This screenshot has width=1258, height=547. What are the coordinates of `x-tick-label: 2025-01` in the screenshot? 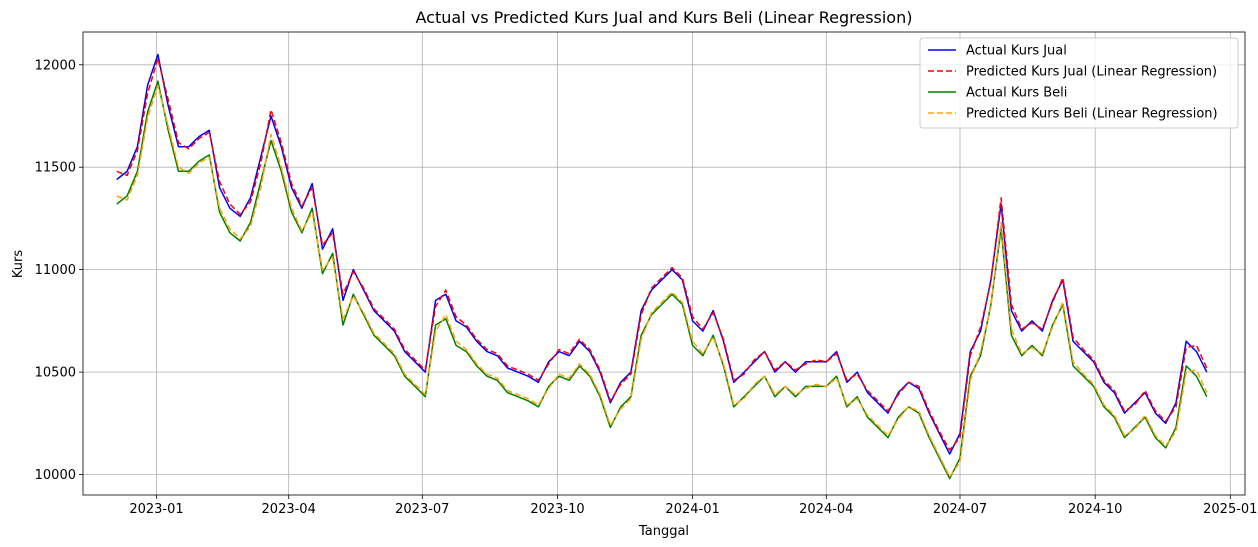 It's located at (1230, 509).